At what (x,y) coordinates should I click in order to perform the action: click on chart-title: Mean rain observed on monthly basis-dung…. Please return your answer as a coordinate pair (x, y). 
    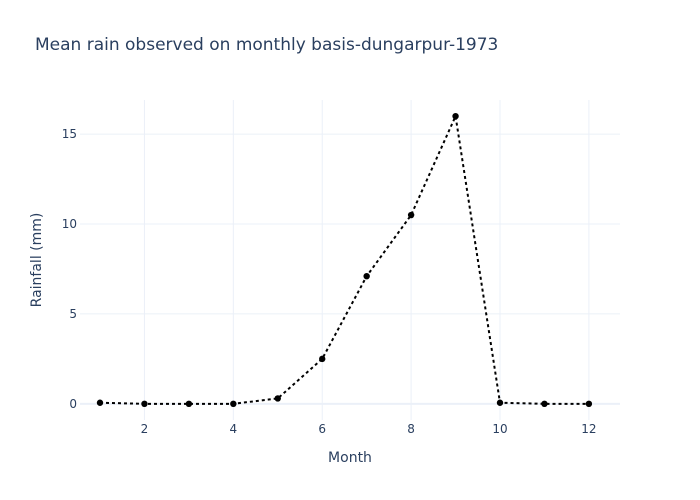
    Looking at the image, I should click on (266, 45).